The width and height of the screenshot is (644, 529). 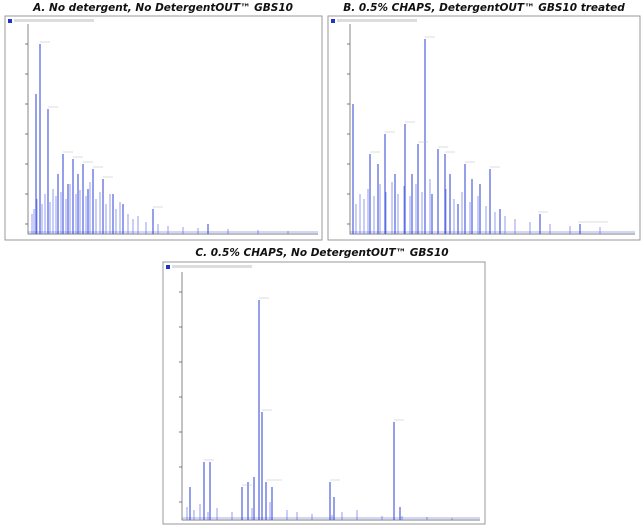 I want to click on panel-title: A. No detergent, No DetergentOUT™ GBS10, so click(x=162, y=8).